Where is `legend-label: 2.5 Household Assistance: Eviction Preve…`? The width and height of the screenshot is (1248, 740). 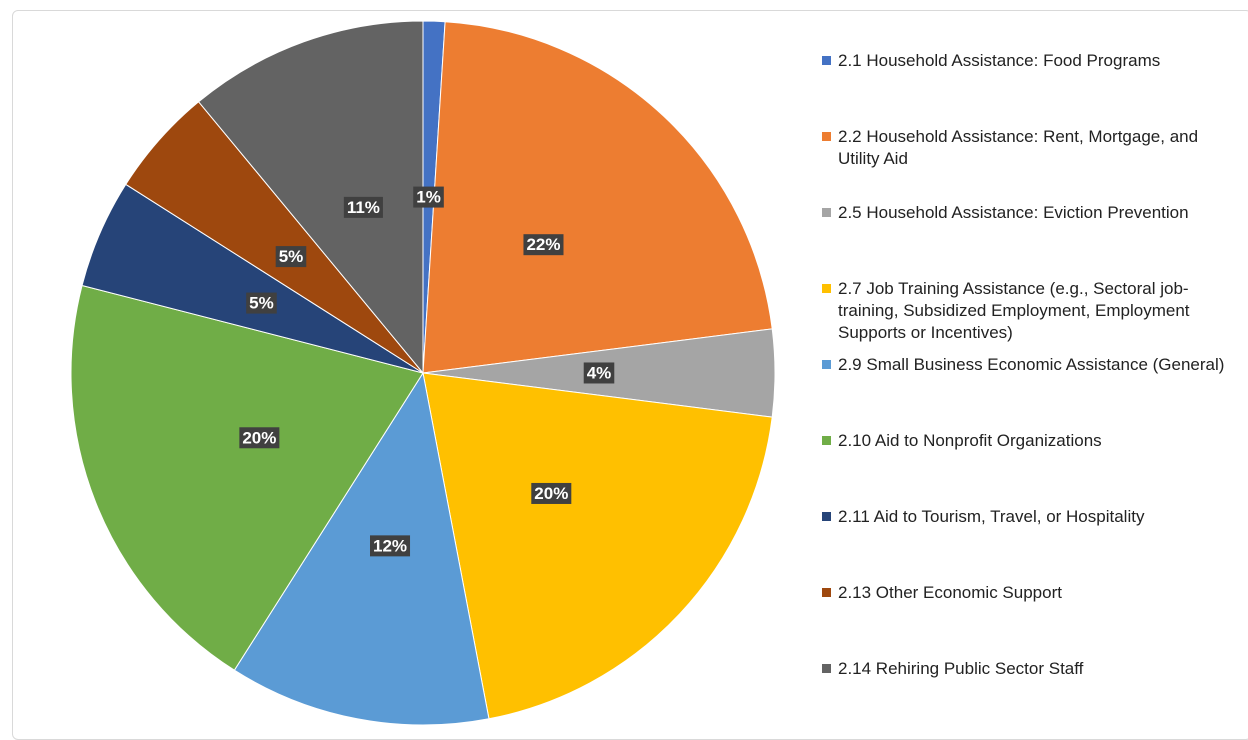
legend-label: 2.5 Household Assistance: Eviction Preve… is located at coordinates (1013, 212).